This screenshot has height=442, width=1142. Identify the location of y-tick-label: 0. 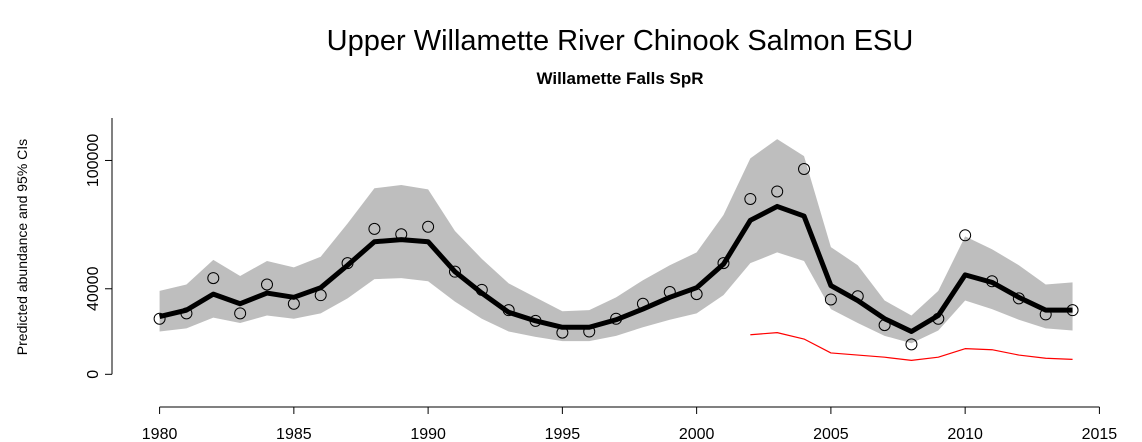
(93, 374).